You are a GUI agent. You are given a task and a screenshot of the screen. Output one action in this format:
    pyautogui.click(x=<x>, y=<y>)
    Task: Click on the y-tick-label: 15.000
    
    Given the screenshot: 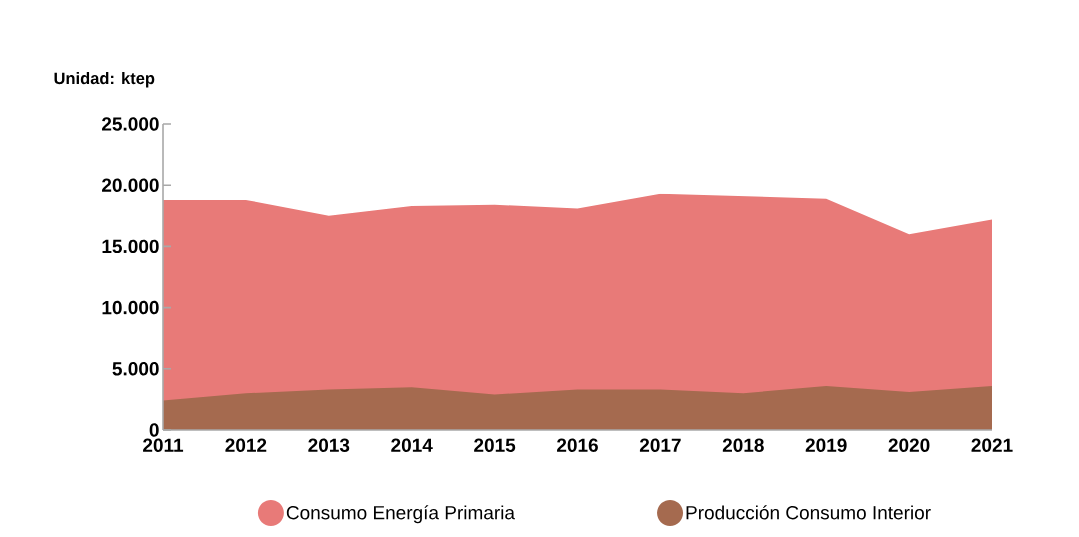 What is the action you would take?
    pyautogui.click(x=130, y=246)
    